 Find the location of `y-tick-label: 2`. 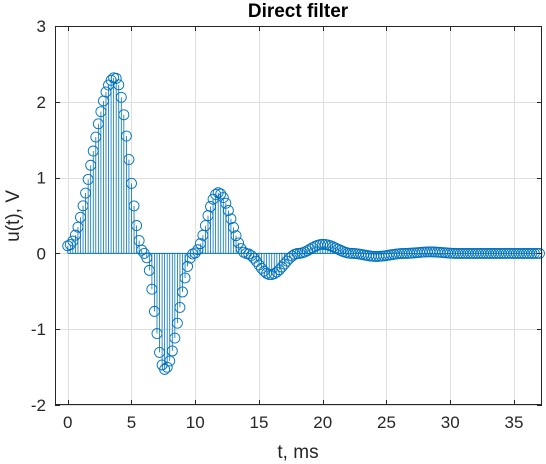

y-tick-label: 2 is located at coordinates (41, 102).